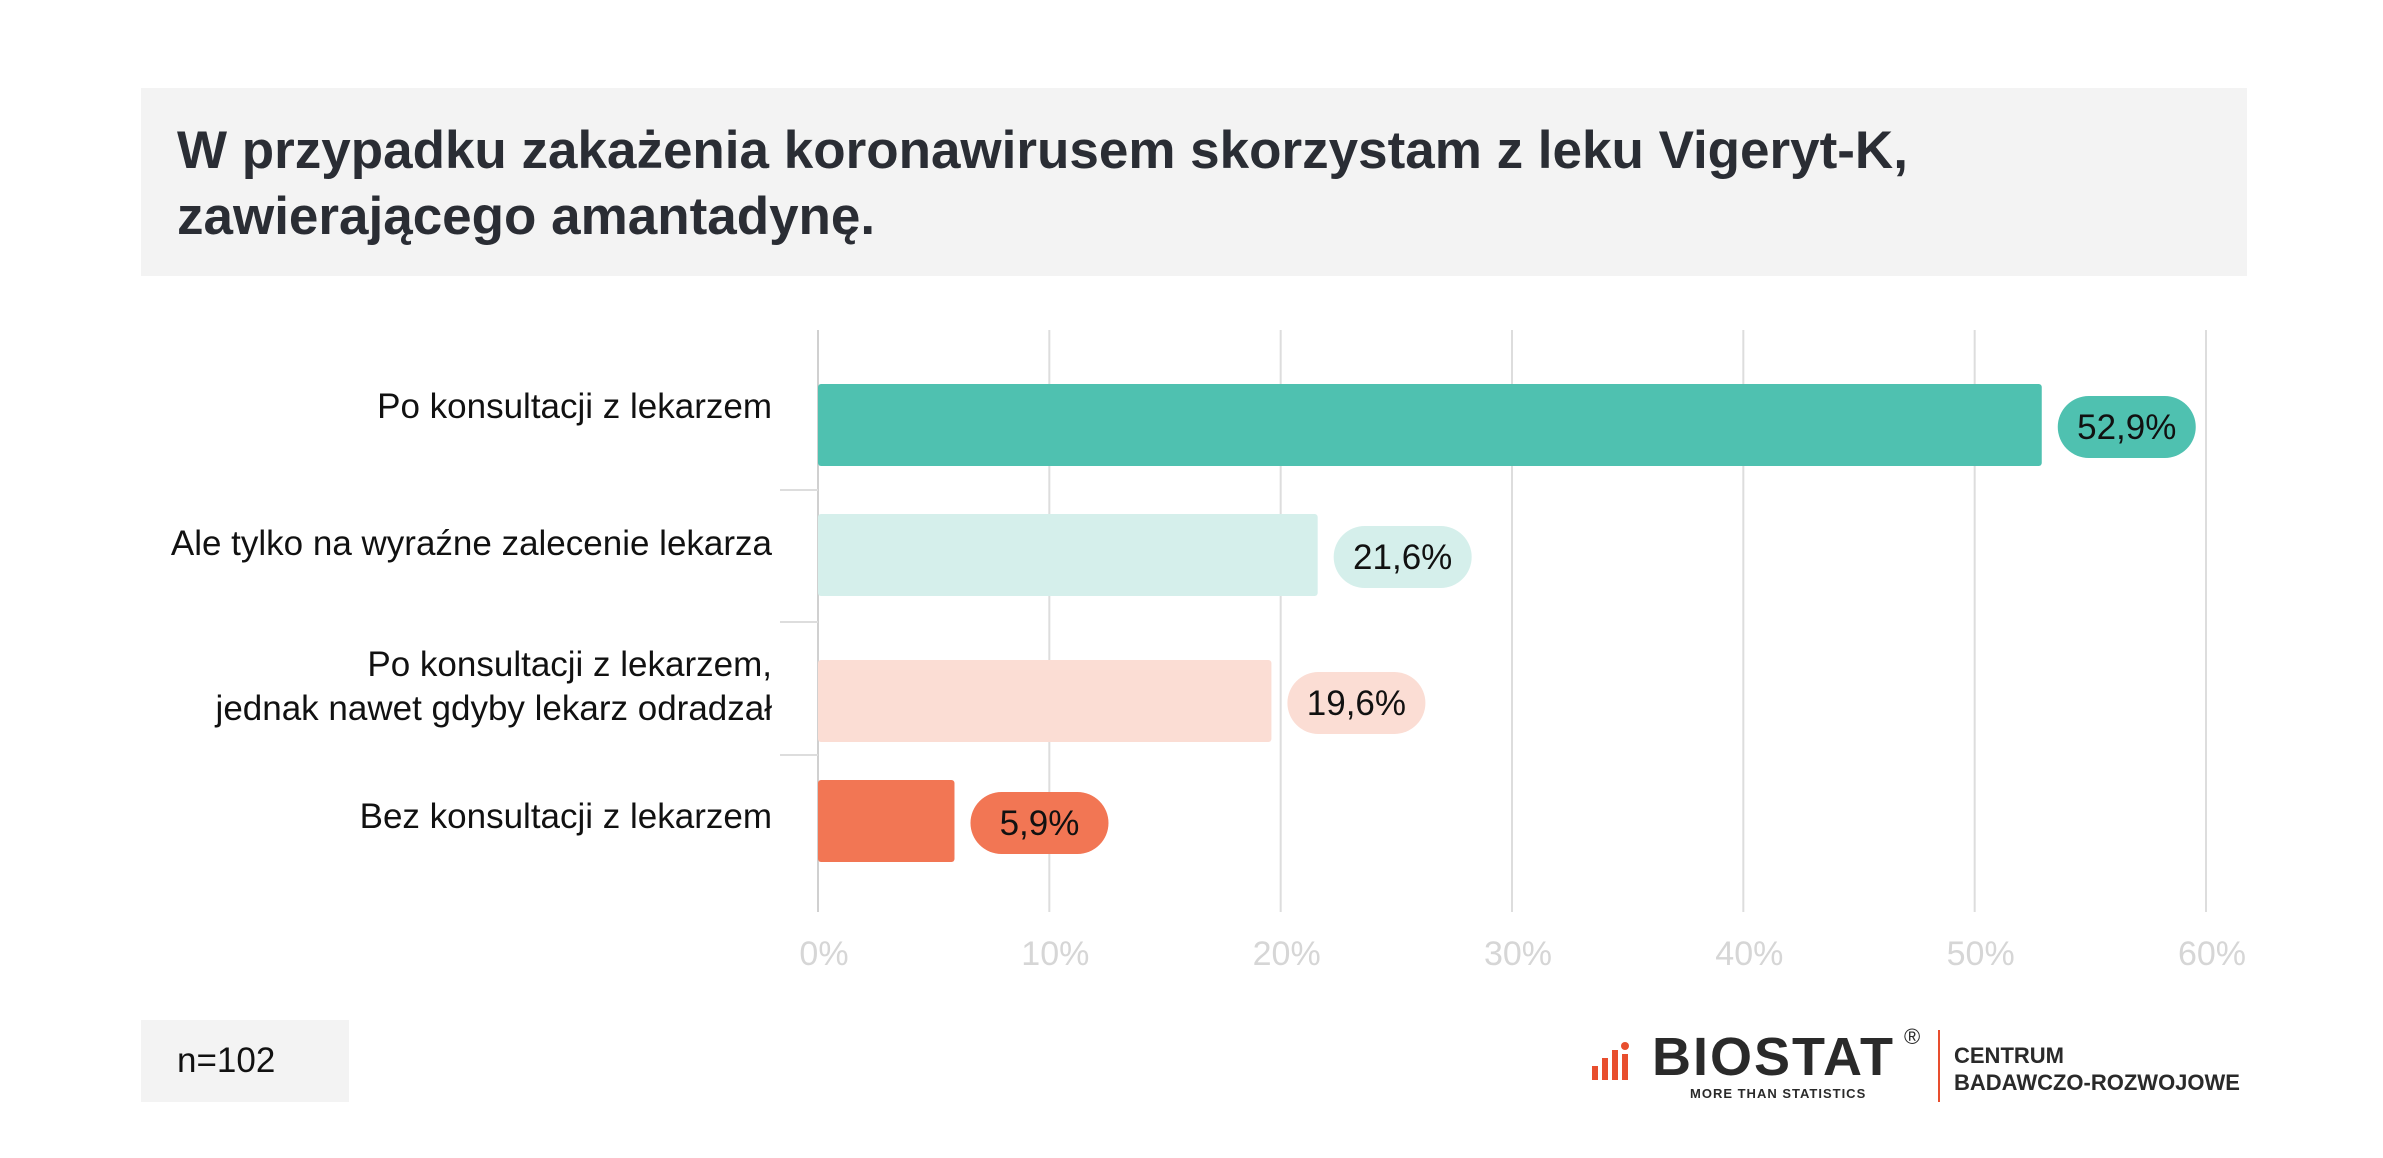 Image resolution: width=2383 pixels, height=1158 pixels. I want to click on logo-separator, so click(1939, 1066).